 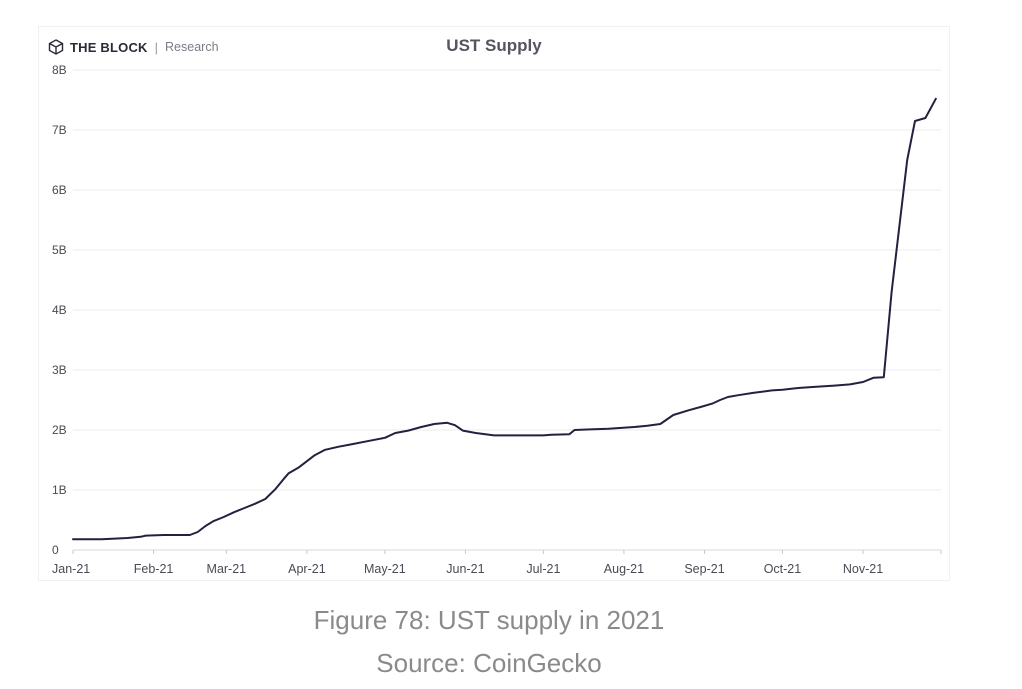 What do you see at coordinates (71, 569) in the screenshot?
I see `x-tick-label: Jan-21` at bounding box center [71, 569].